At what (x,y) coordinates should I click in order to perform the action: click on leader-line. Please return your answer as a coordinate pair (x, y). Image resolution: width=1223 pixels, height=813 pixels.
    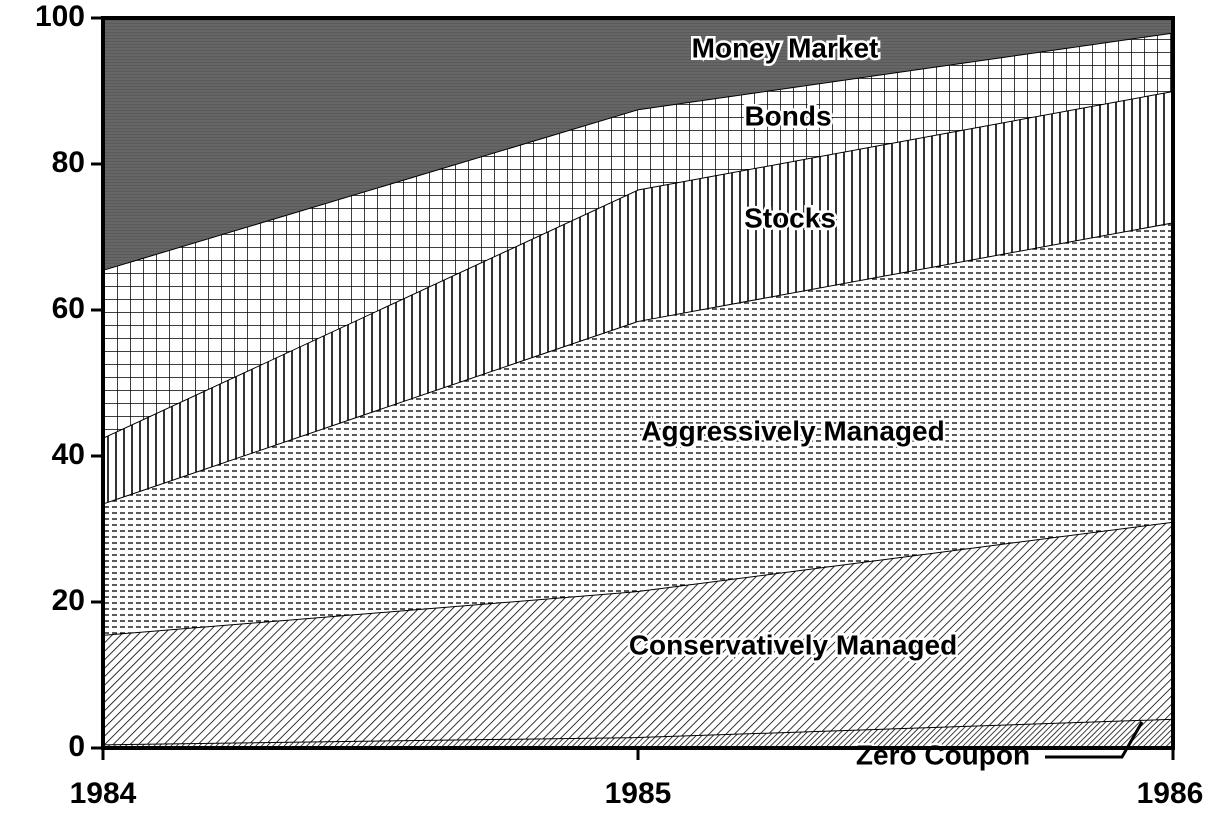
    Looking at the image, I should click on (1094, 740).